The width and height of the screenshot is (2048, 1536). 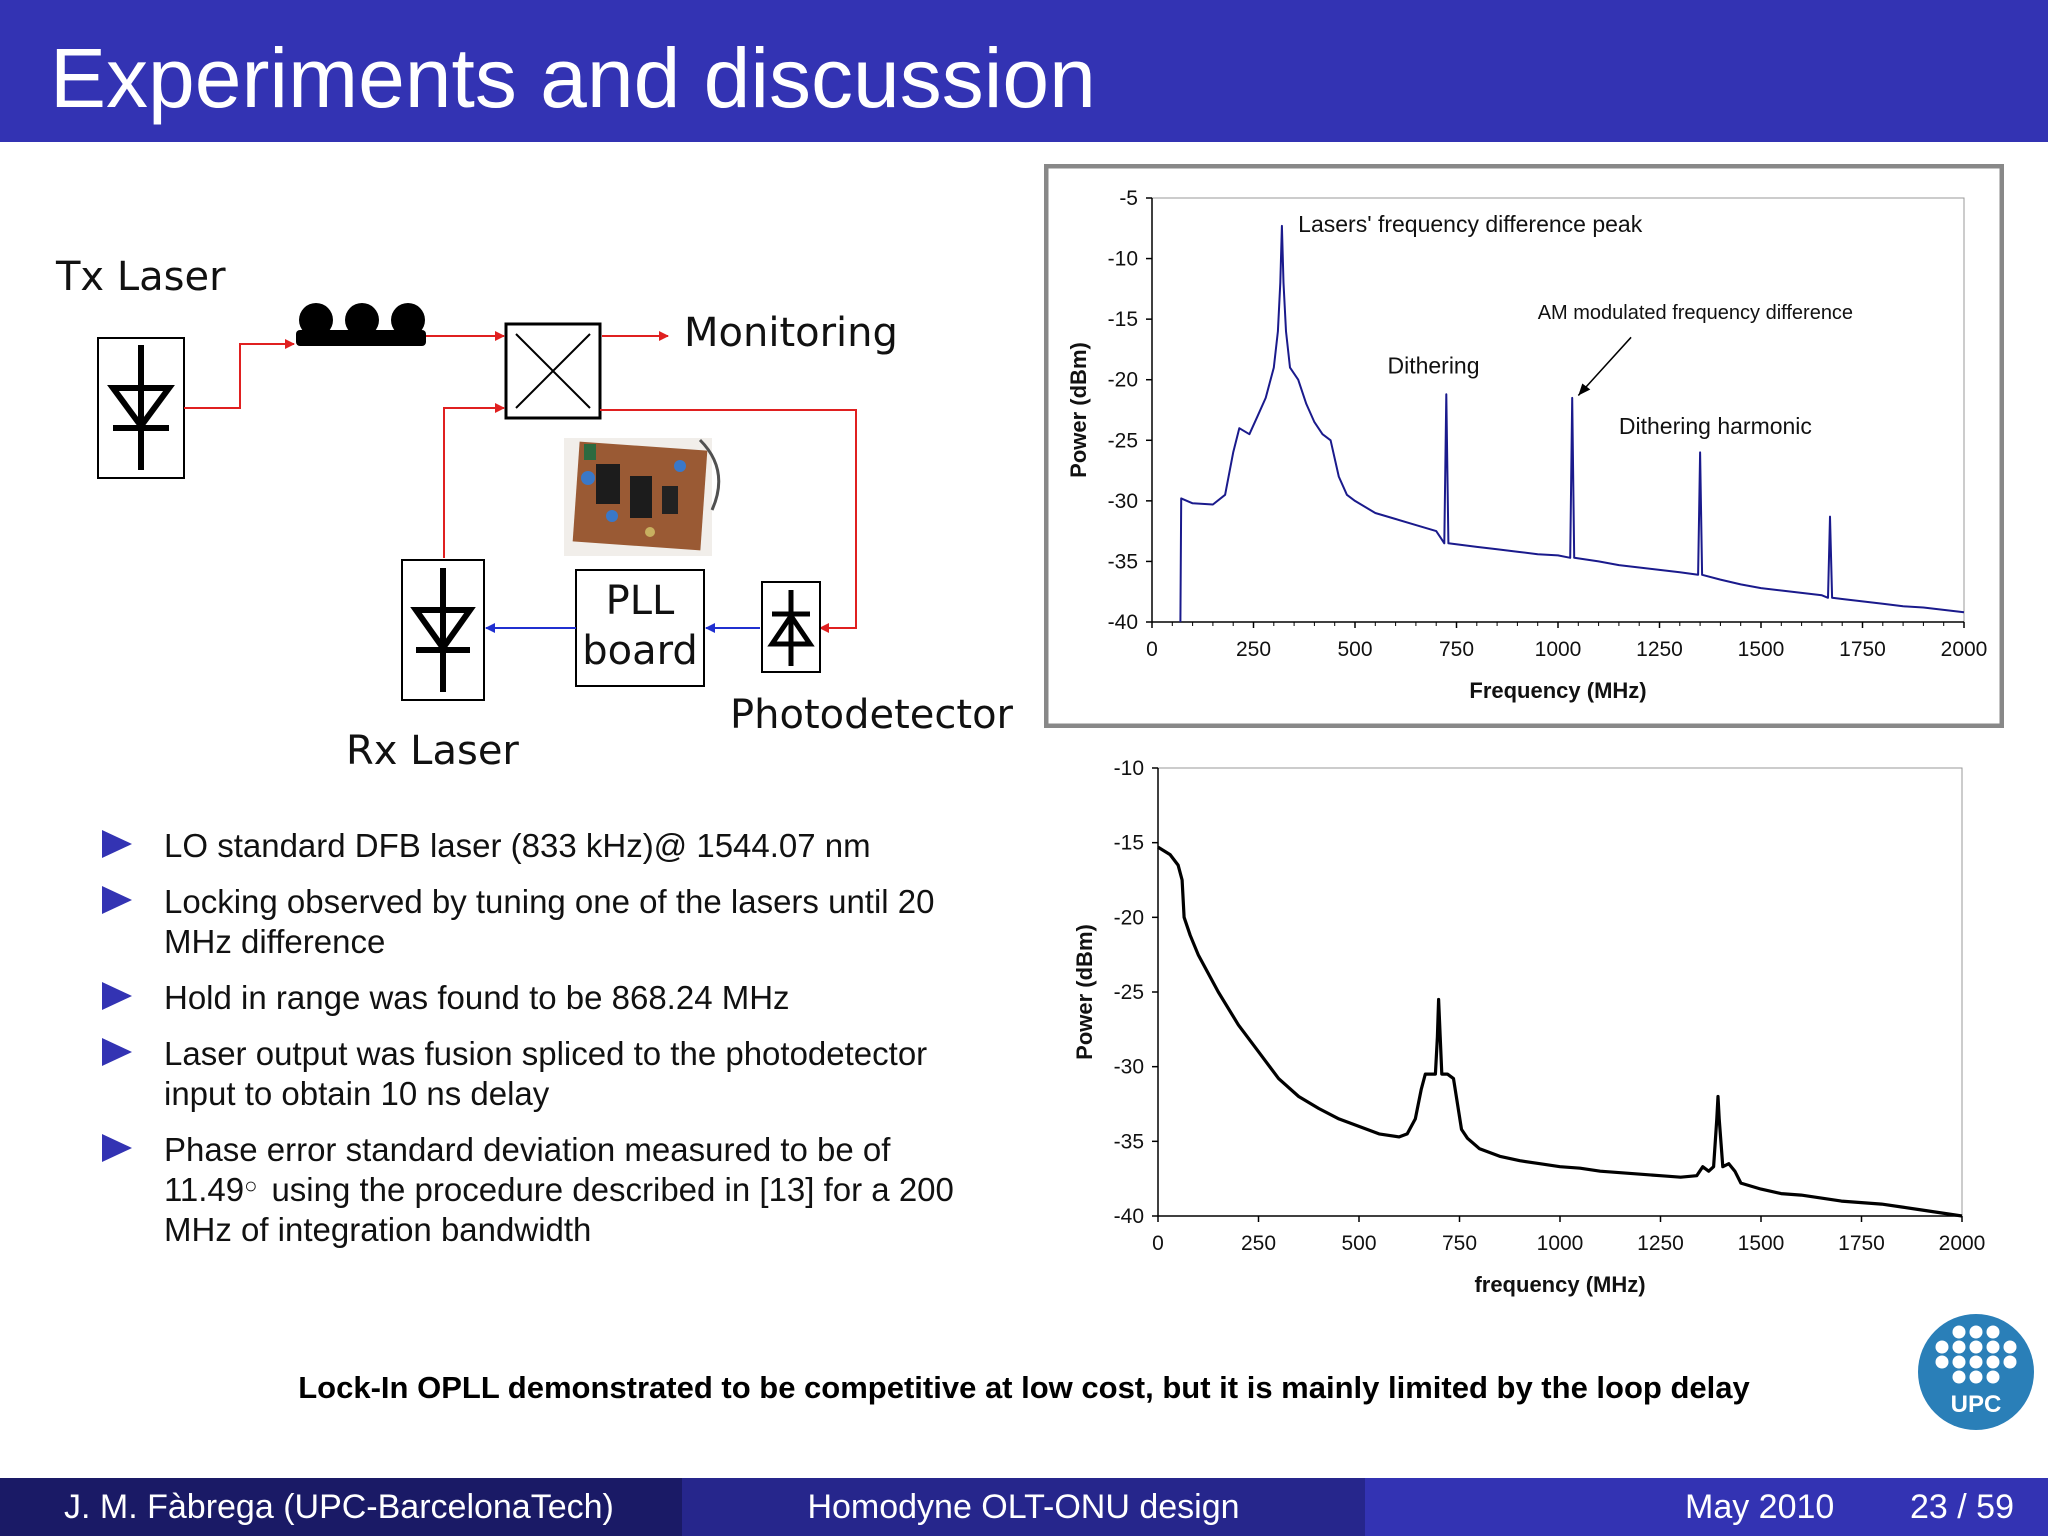 What do you see at coordinates (141, 277) in the screenshot?
I see `tx-laser-label: Tx Laser` at bounding box center [141, 277].